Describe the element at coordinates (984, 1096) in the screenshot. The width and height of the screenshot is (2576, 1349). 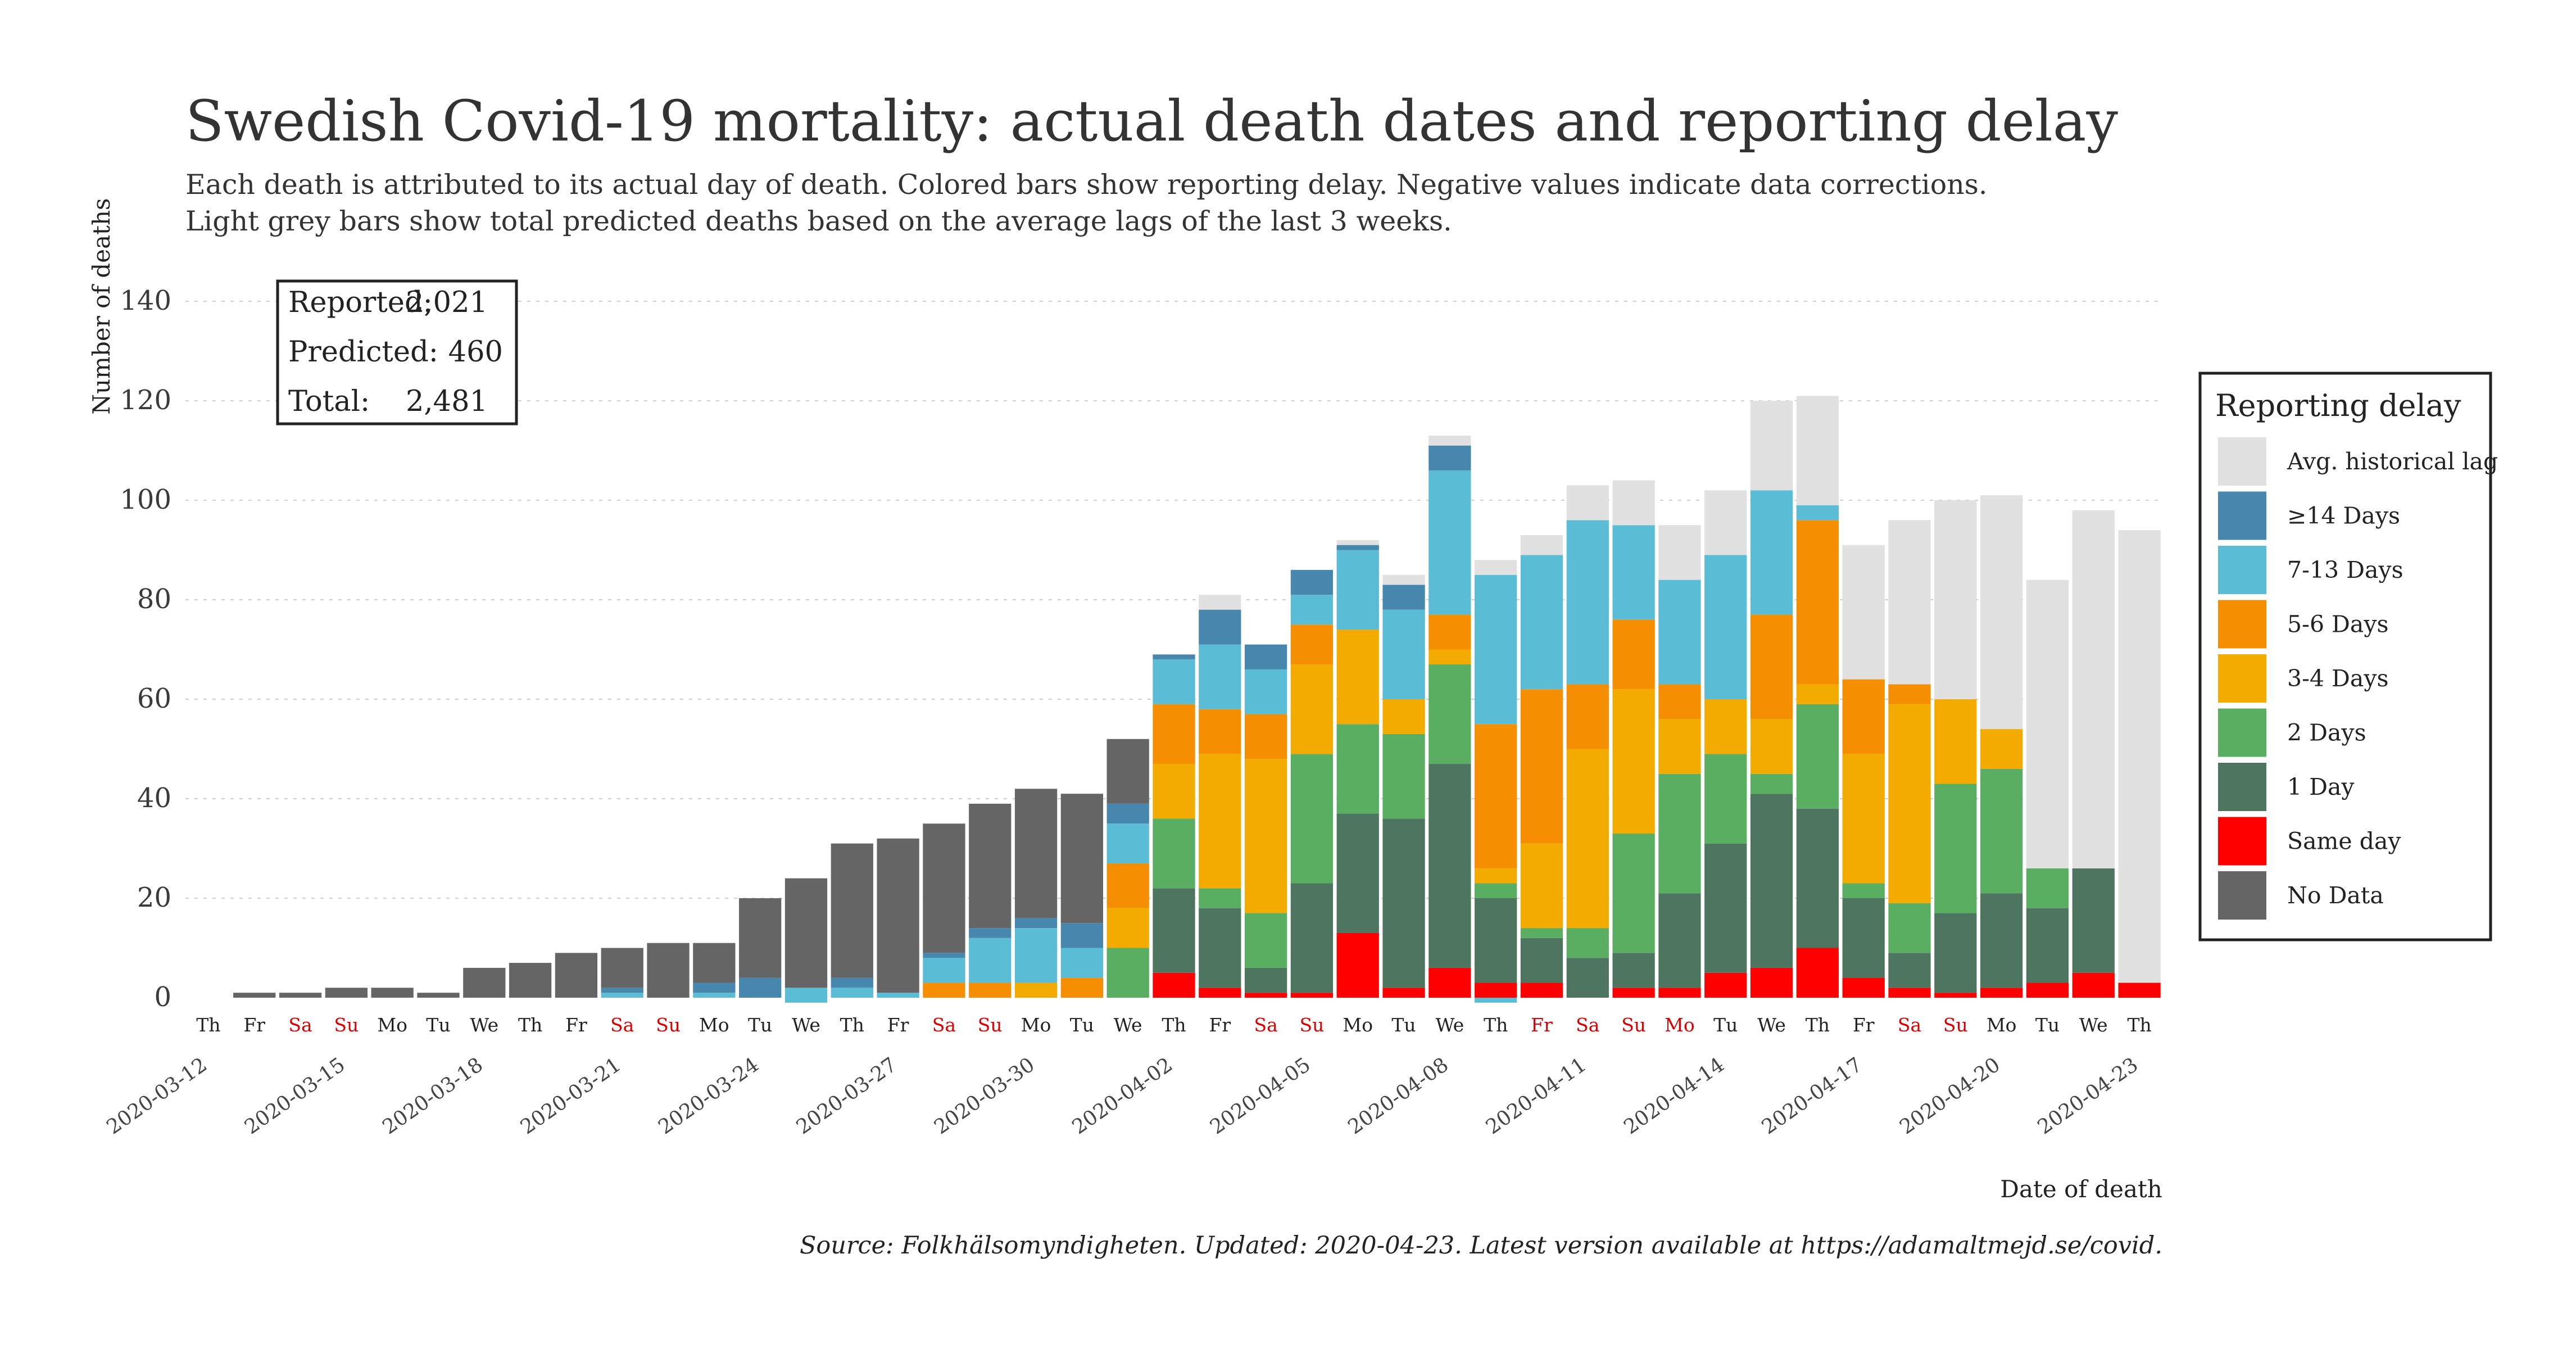
I see `date-tick-label: 2020-03-30` at that location.